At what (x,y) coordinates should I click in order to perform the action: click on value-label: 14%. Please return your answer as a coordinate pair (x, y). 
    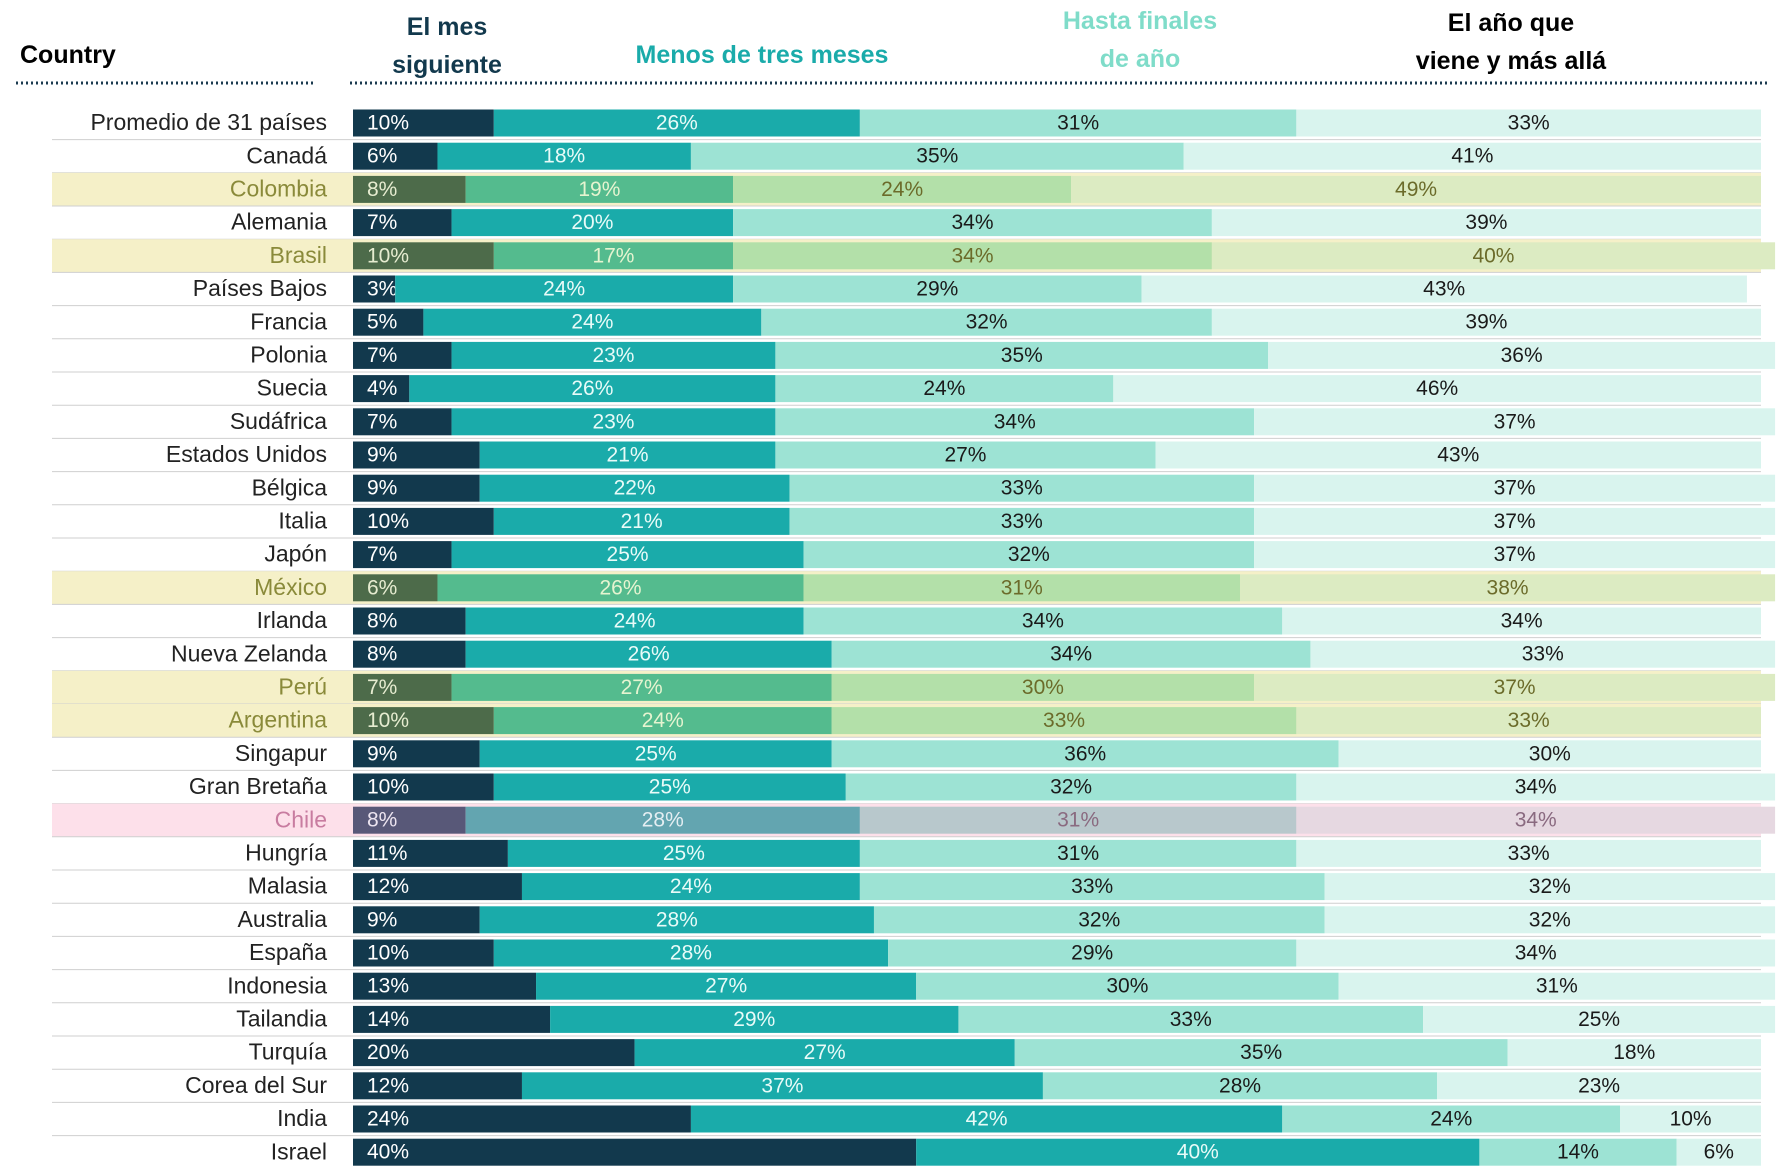
    Looking at the image, I should click on (388, 1019).